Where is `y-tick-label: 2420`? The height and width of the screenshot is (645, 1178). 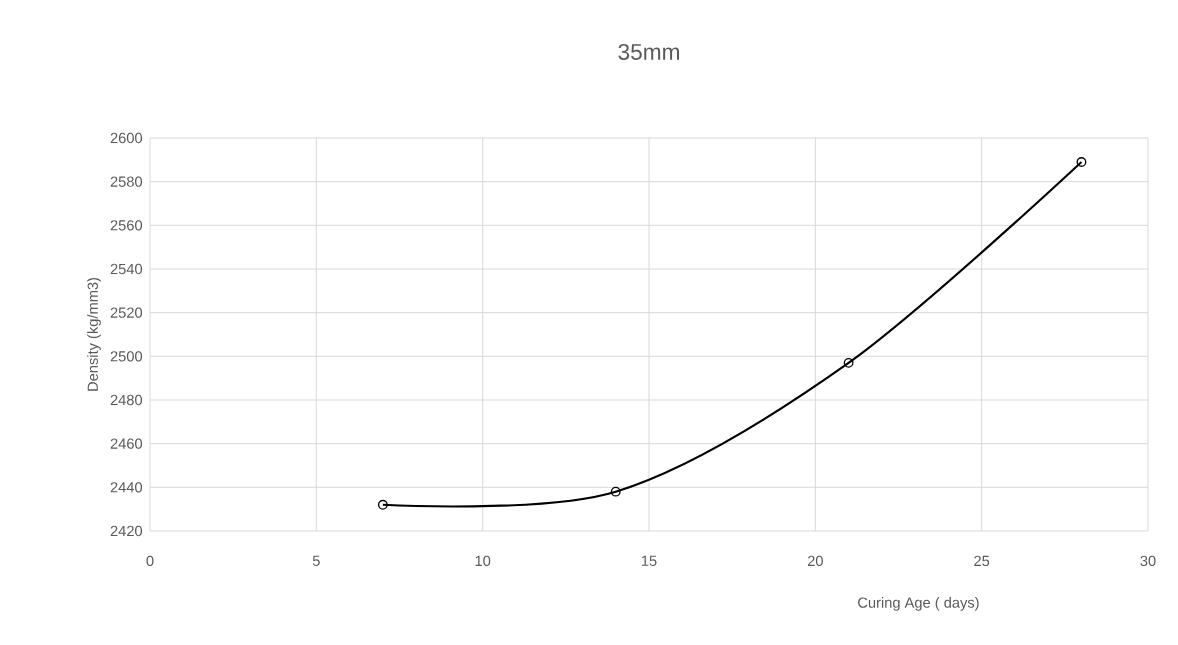
y-tick-label: 2420 is located at coordinates (126, 531).